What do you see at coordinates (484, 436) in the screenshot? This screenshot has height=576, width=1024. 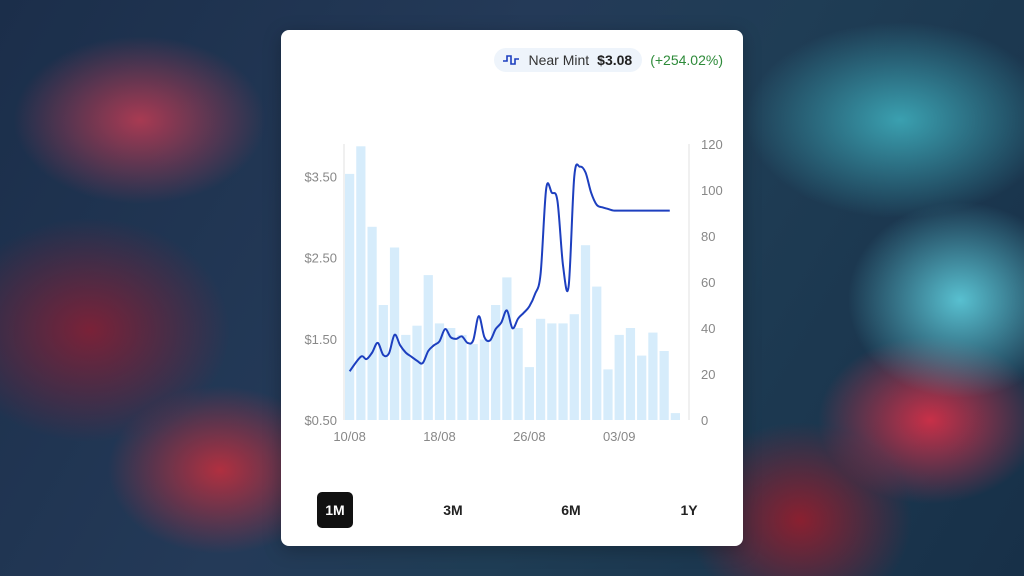 I see `x-axis-labels: 10/08 18/08 26/08 03/09` at bounding box center [484, 436].